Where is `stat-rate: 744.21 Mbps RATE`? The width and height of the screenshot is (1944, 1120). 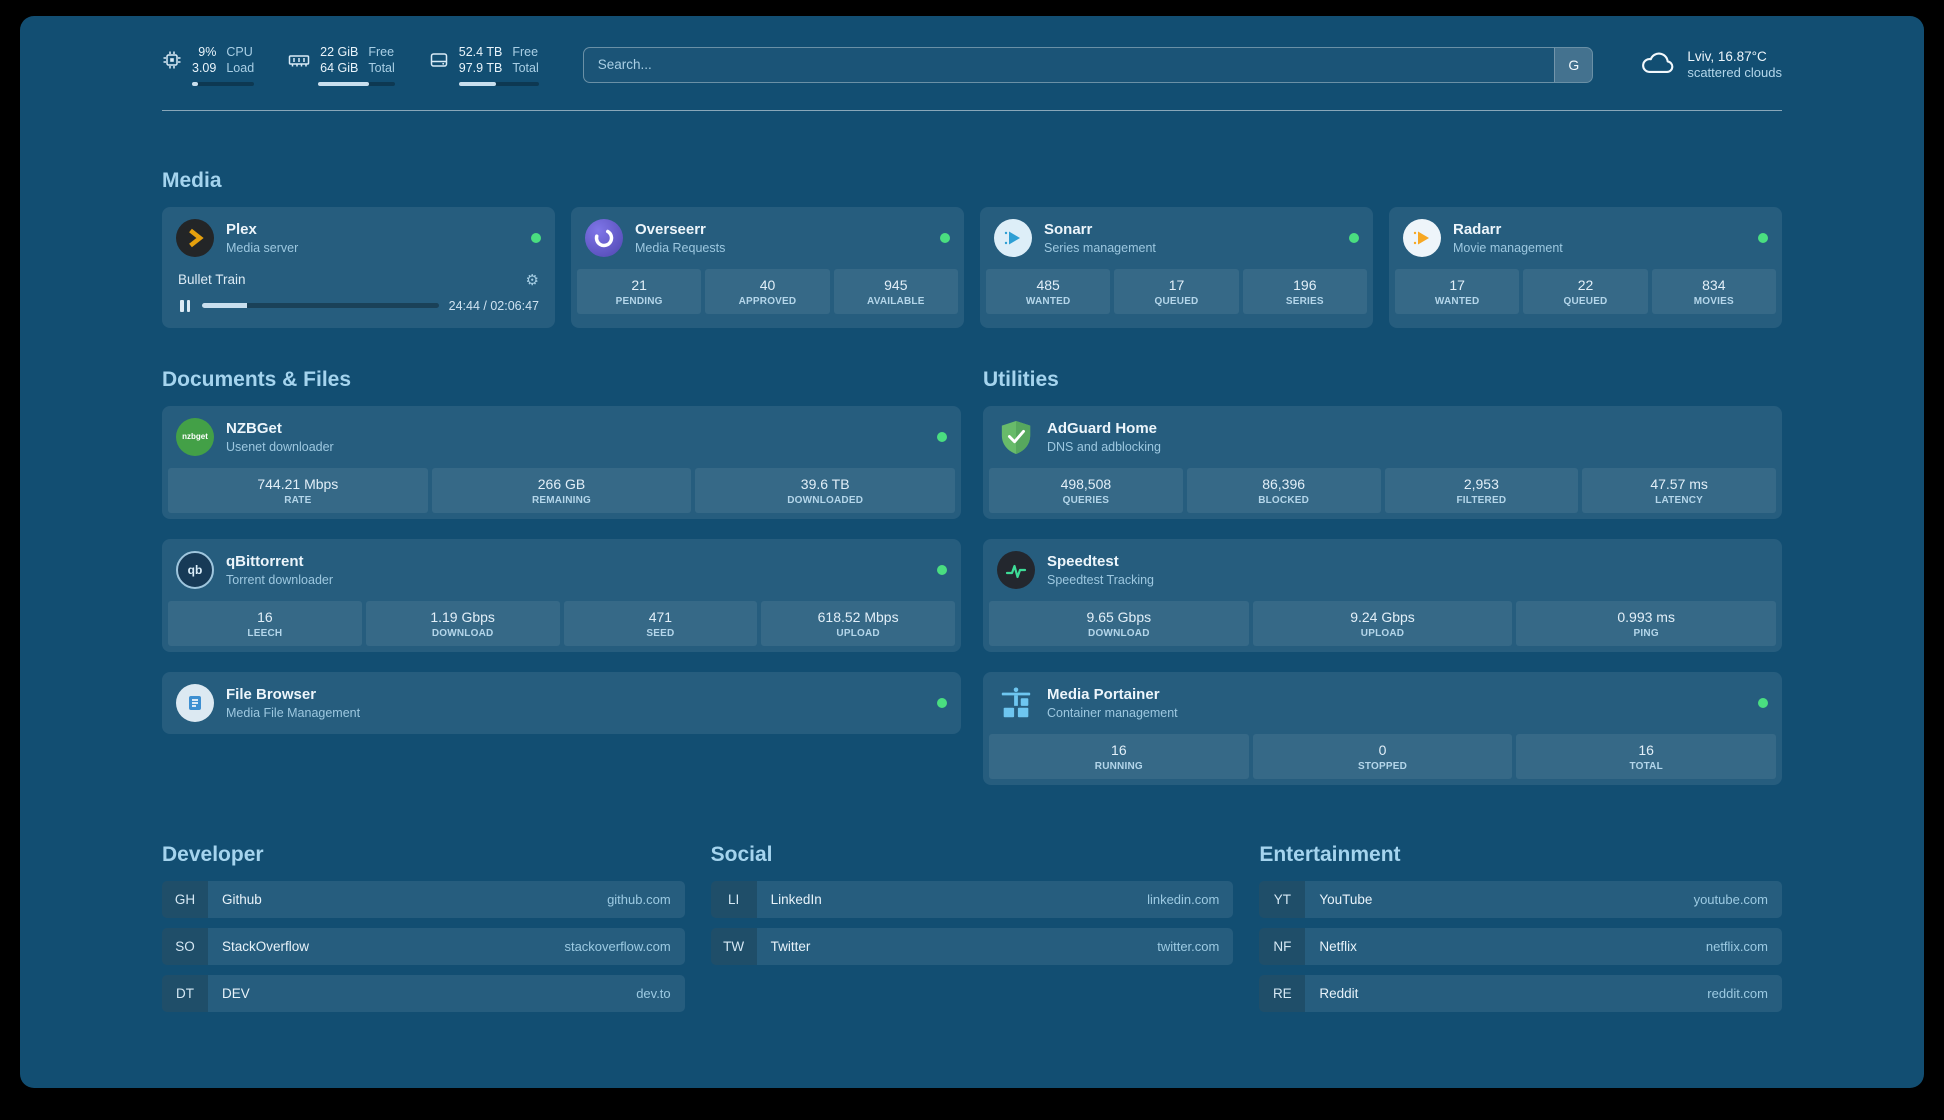 stat-rate: 744.21 Mbps RATE is located at coordinates (298, 490).